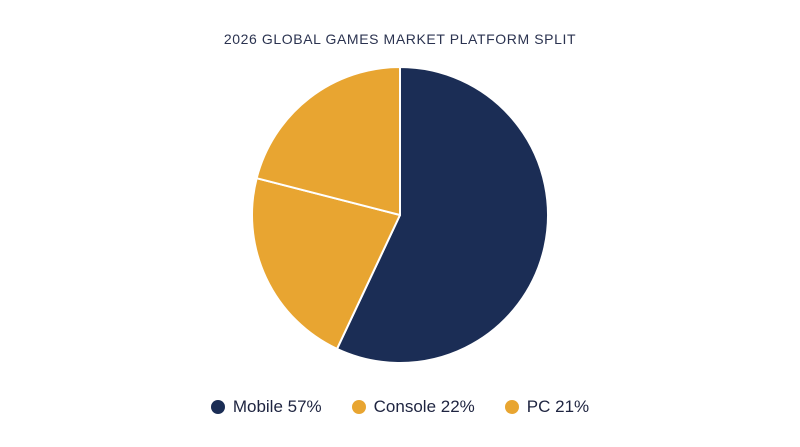  Describe the element at coordinates (424, 406) in the screenshot. I see `legend-label-console: Console 22%` at that location.